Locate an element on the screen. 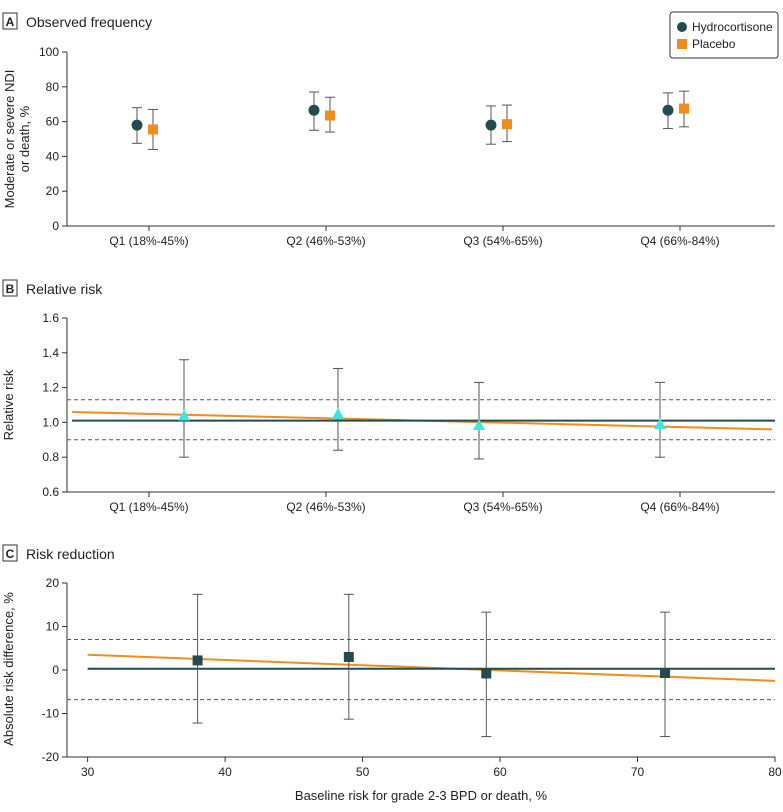  legend: Hydrocortisone Placebo is located at coordinates (724, 35).